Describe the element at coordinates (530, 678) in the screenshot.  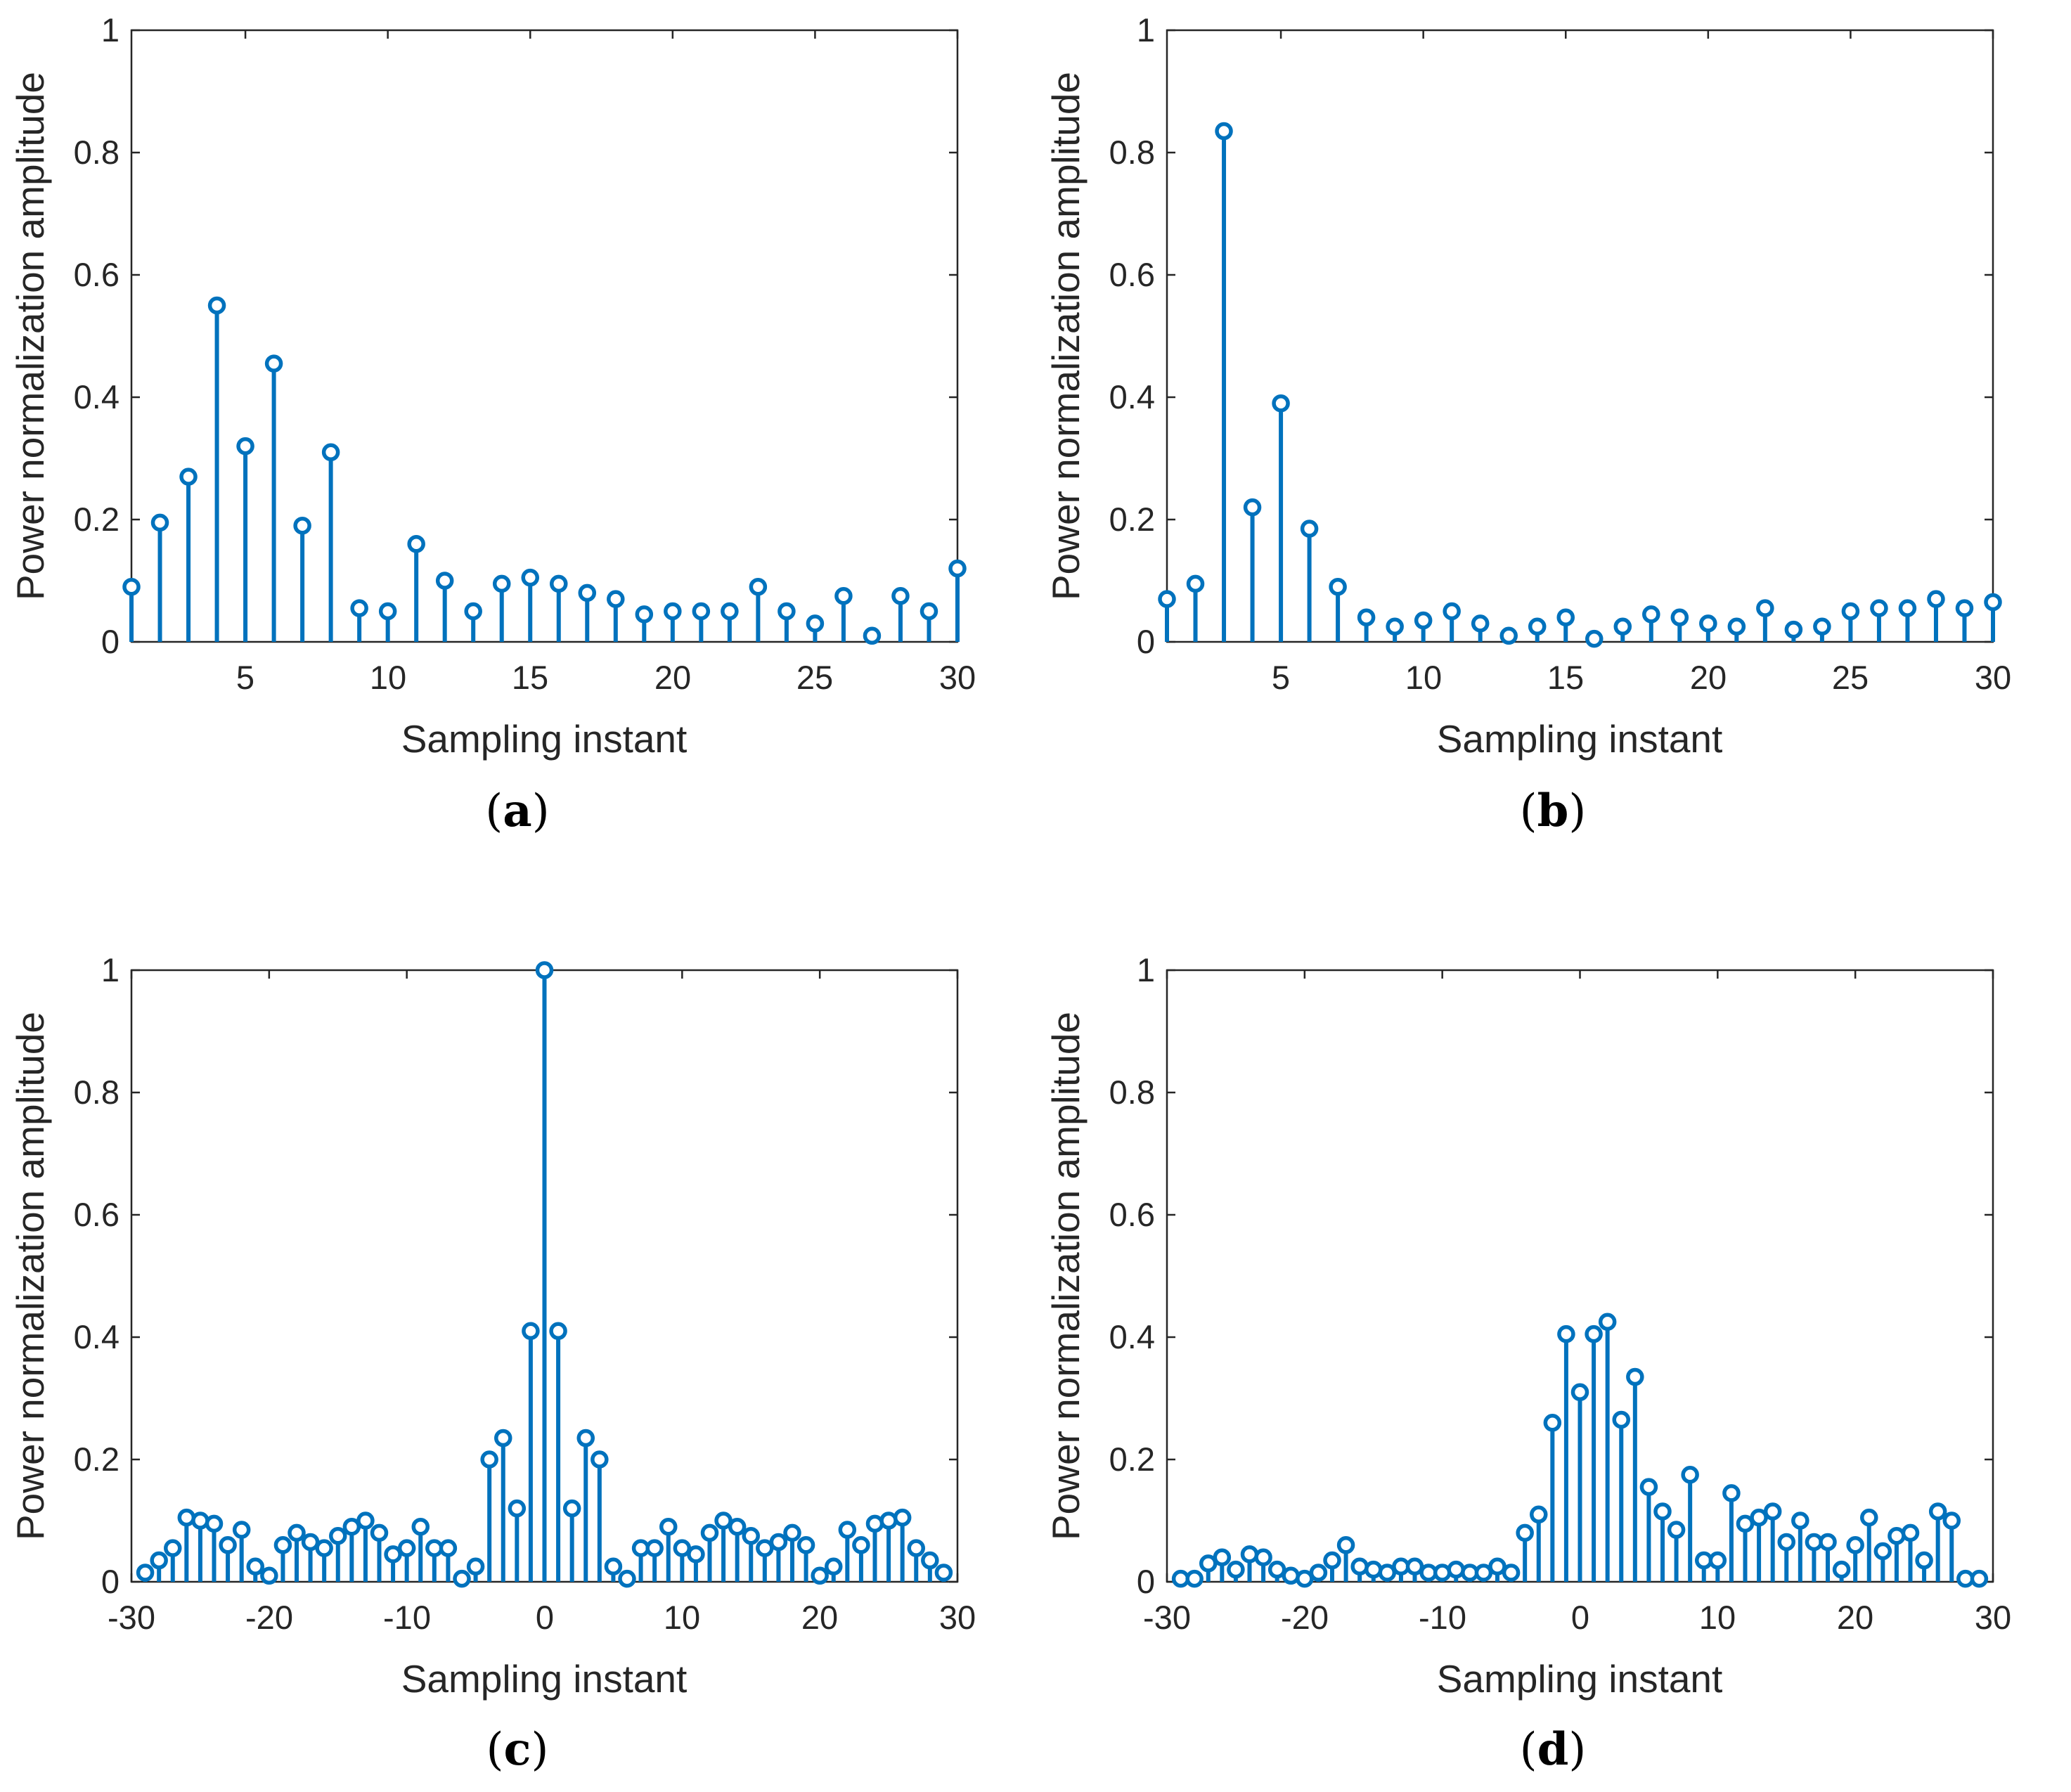
I see `x-tick-label: 15` at that location.